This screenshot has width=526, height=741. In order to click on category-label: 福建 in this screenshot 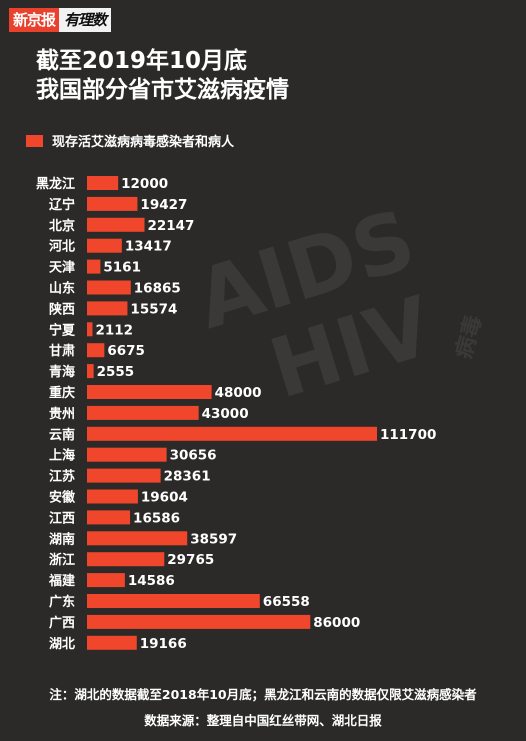, I will do `click(61, 581)`.